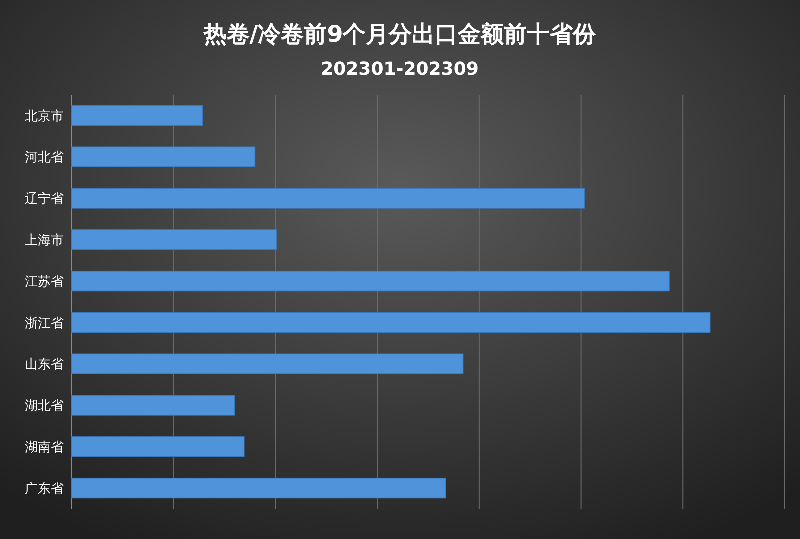  Describe the element at coordinates (44, 489) in the screenshot. I see `y-tick-label: 广东省` at that location.